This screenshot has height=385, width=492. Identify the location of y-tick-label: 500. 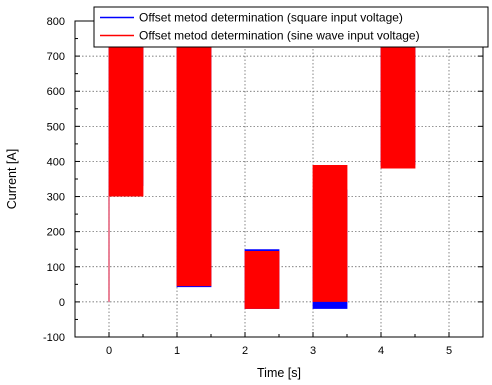
(56, 127).